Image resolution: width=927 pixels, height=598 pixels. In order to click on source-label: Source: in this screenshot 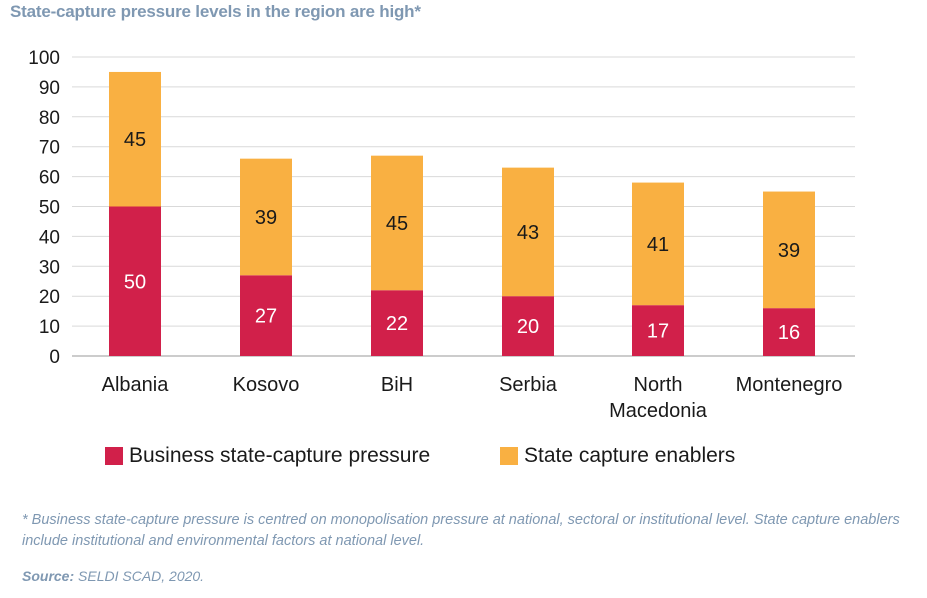, I will do `click(48, 576)`.